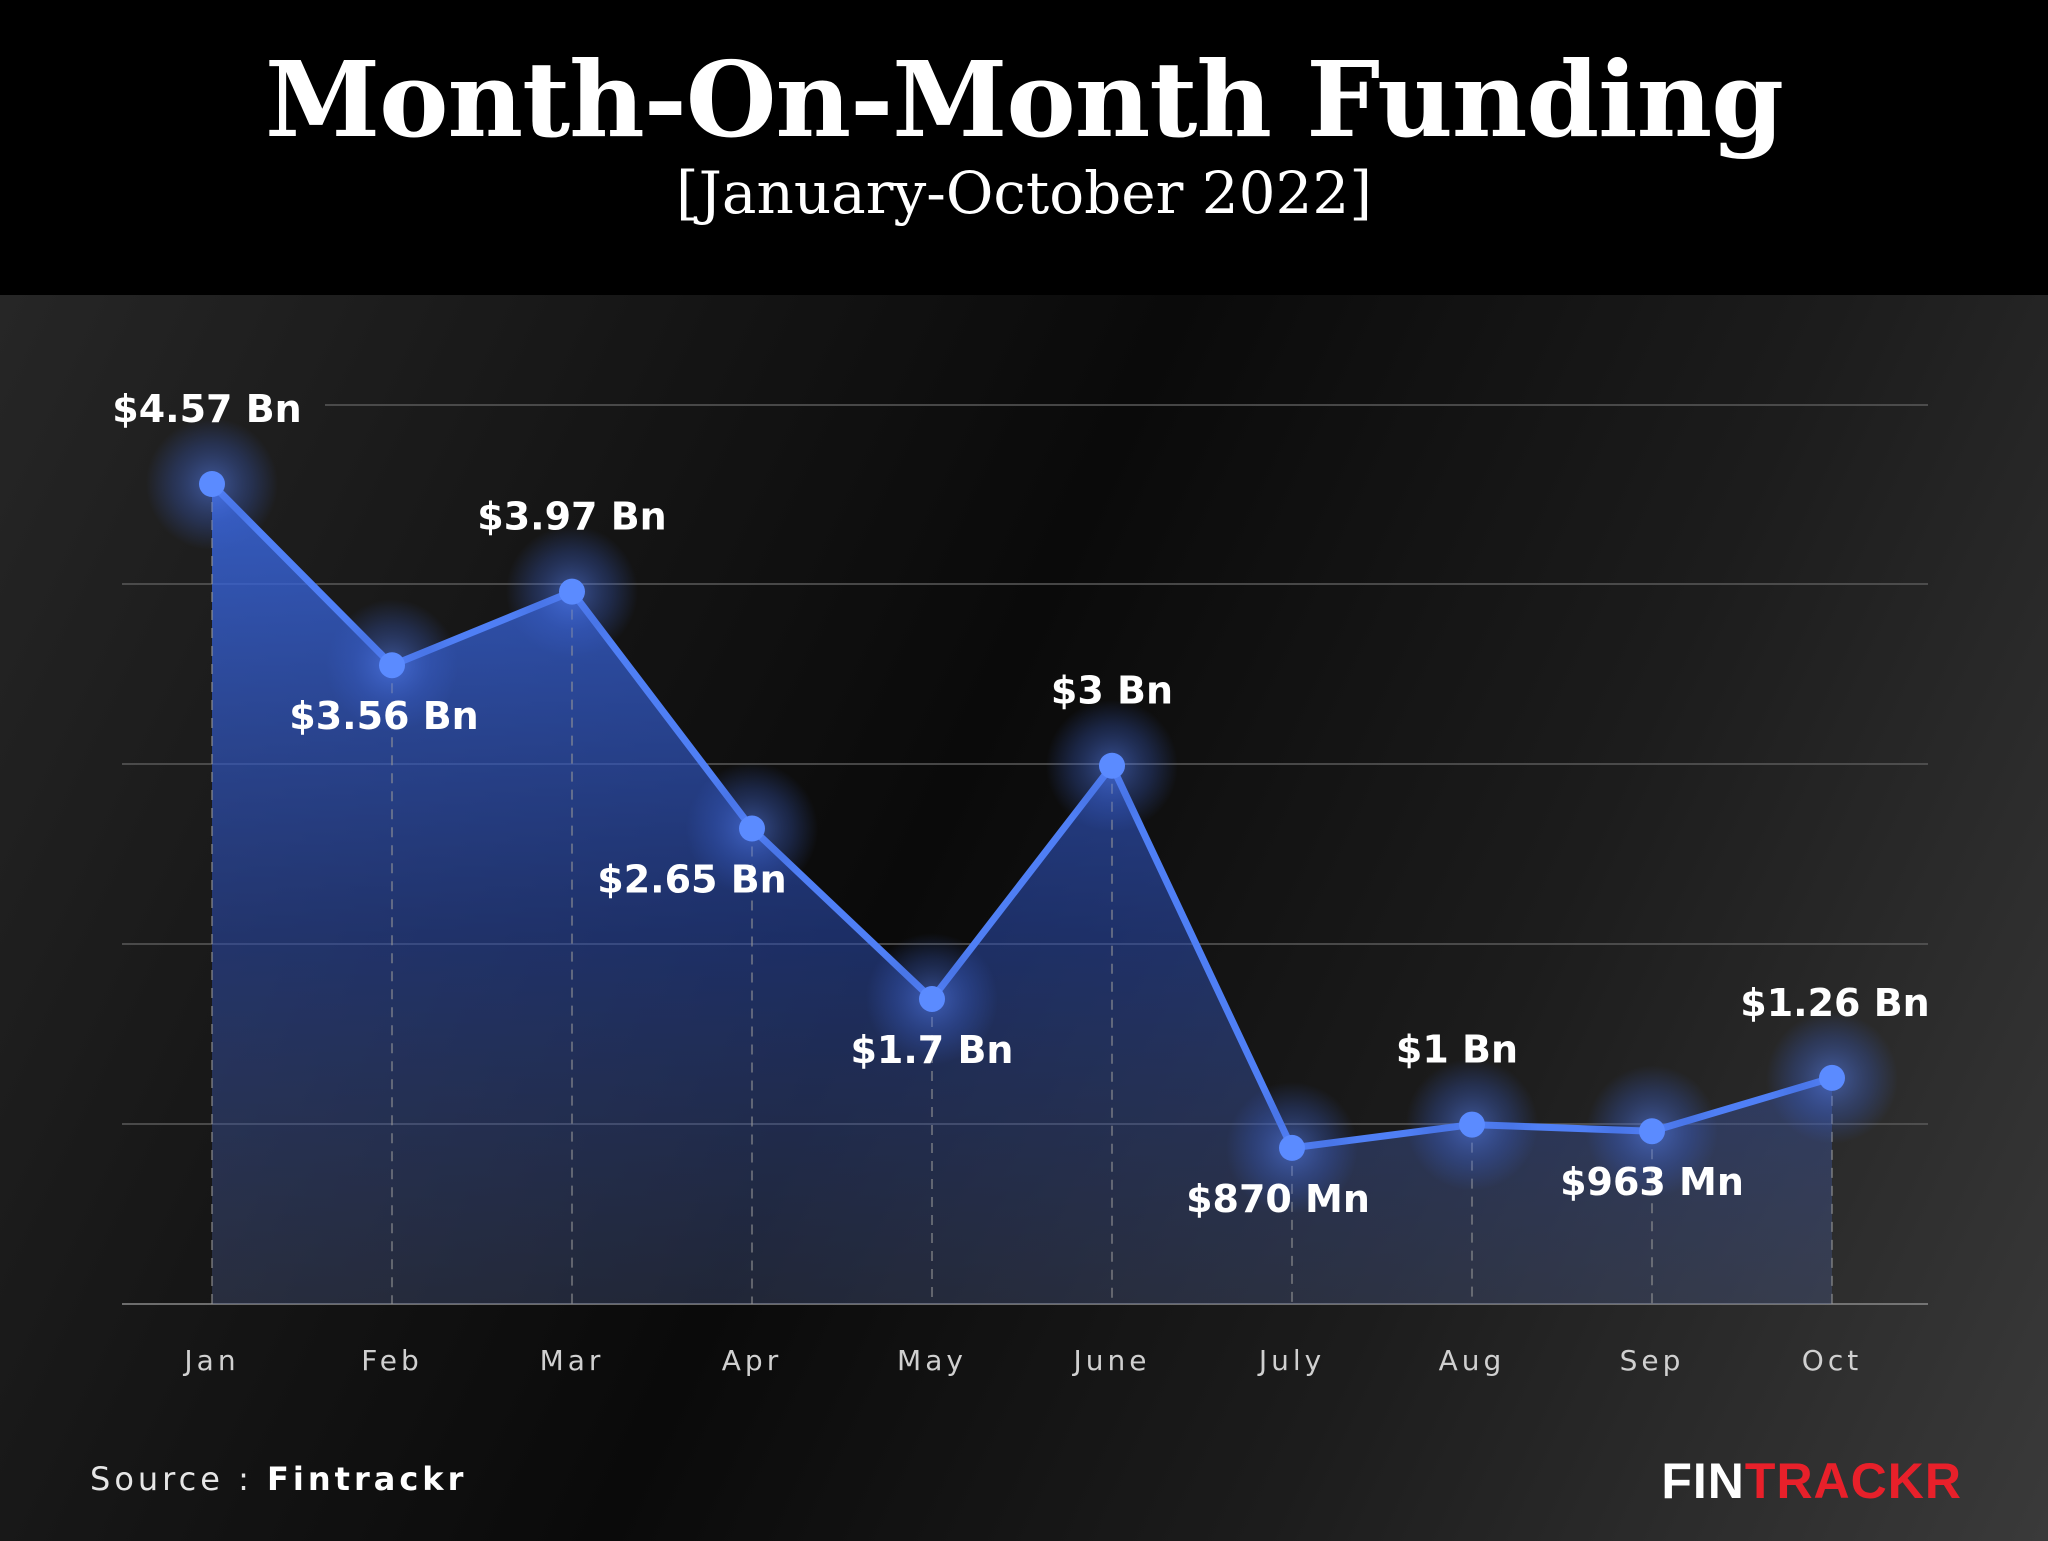  I want to click on source-name: Fintrackr, so click(367, 1479).